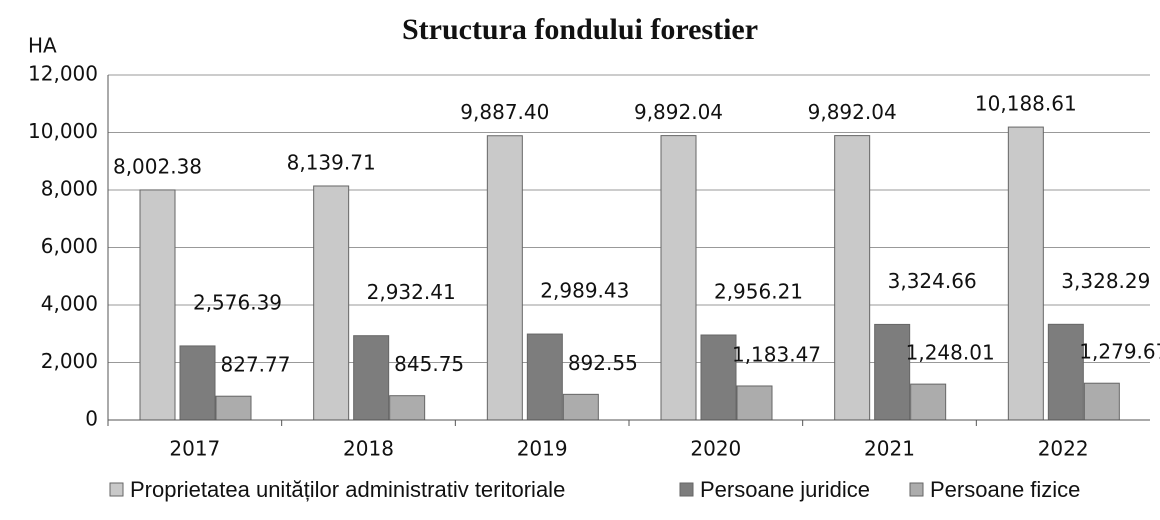 This screenshot has width=1160, height=520. What do you see at coordinates (429, 364) in the screenshot?
I see `data-label: 845.75` at bounding box center [429, 364].